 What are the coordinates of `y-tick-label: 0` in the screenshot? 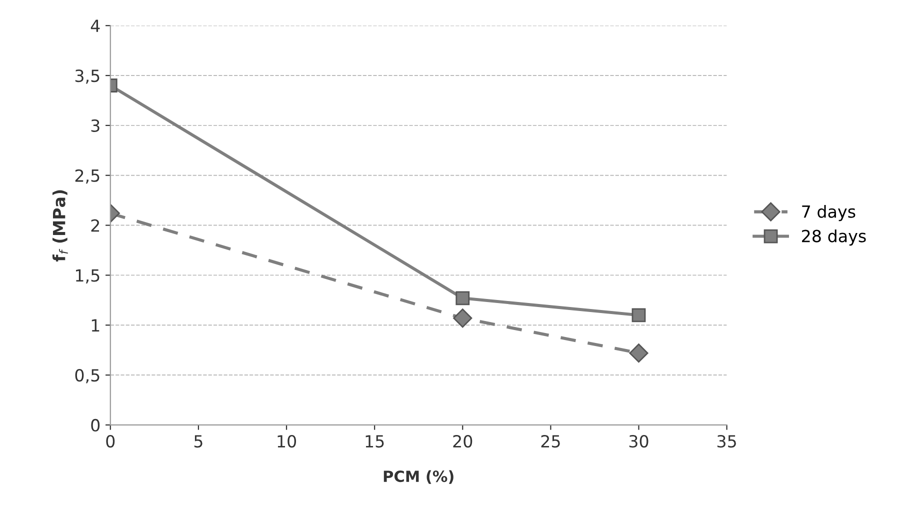 It's located at (95, 425).